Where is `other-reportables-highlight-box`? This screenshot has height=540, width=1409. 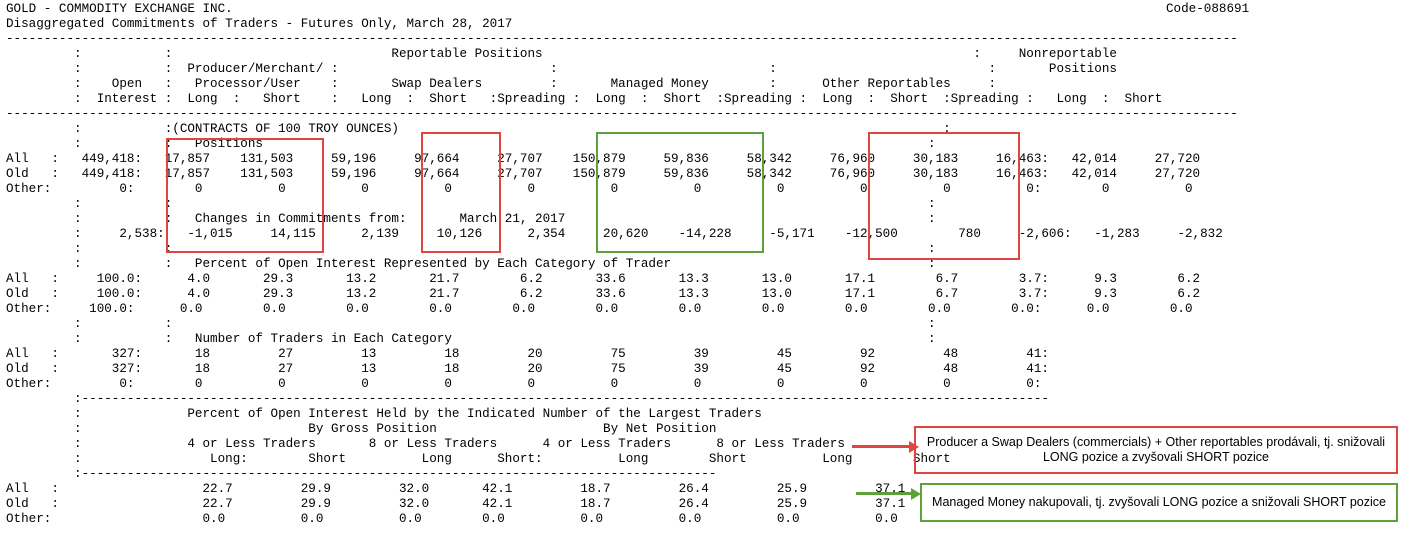
other-reportables-highlight-box is located at coordinates (944, 196).